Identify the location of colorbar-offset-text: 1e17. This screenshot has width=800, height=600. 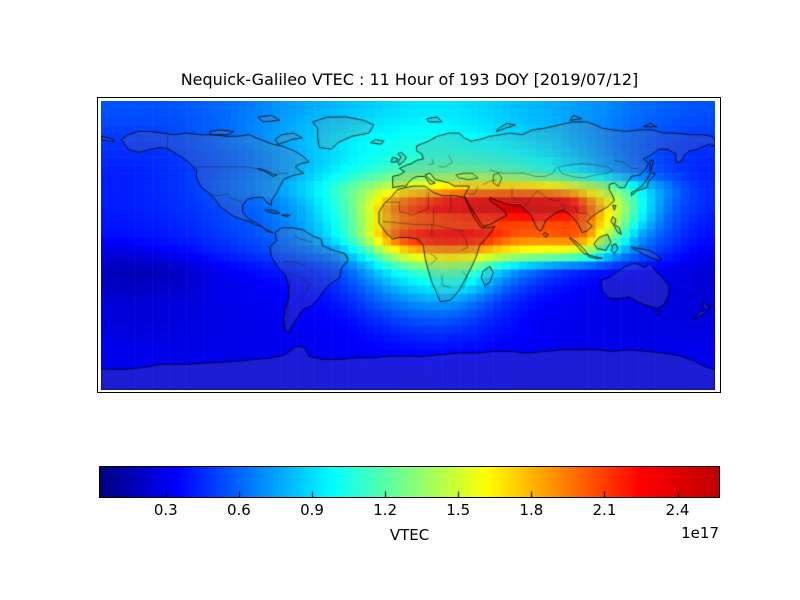
(700, 533).